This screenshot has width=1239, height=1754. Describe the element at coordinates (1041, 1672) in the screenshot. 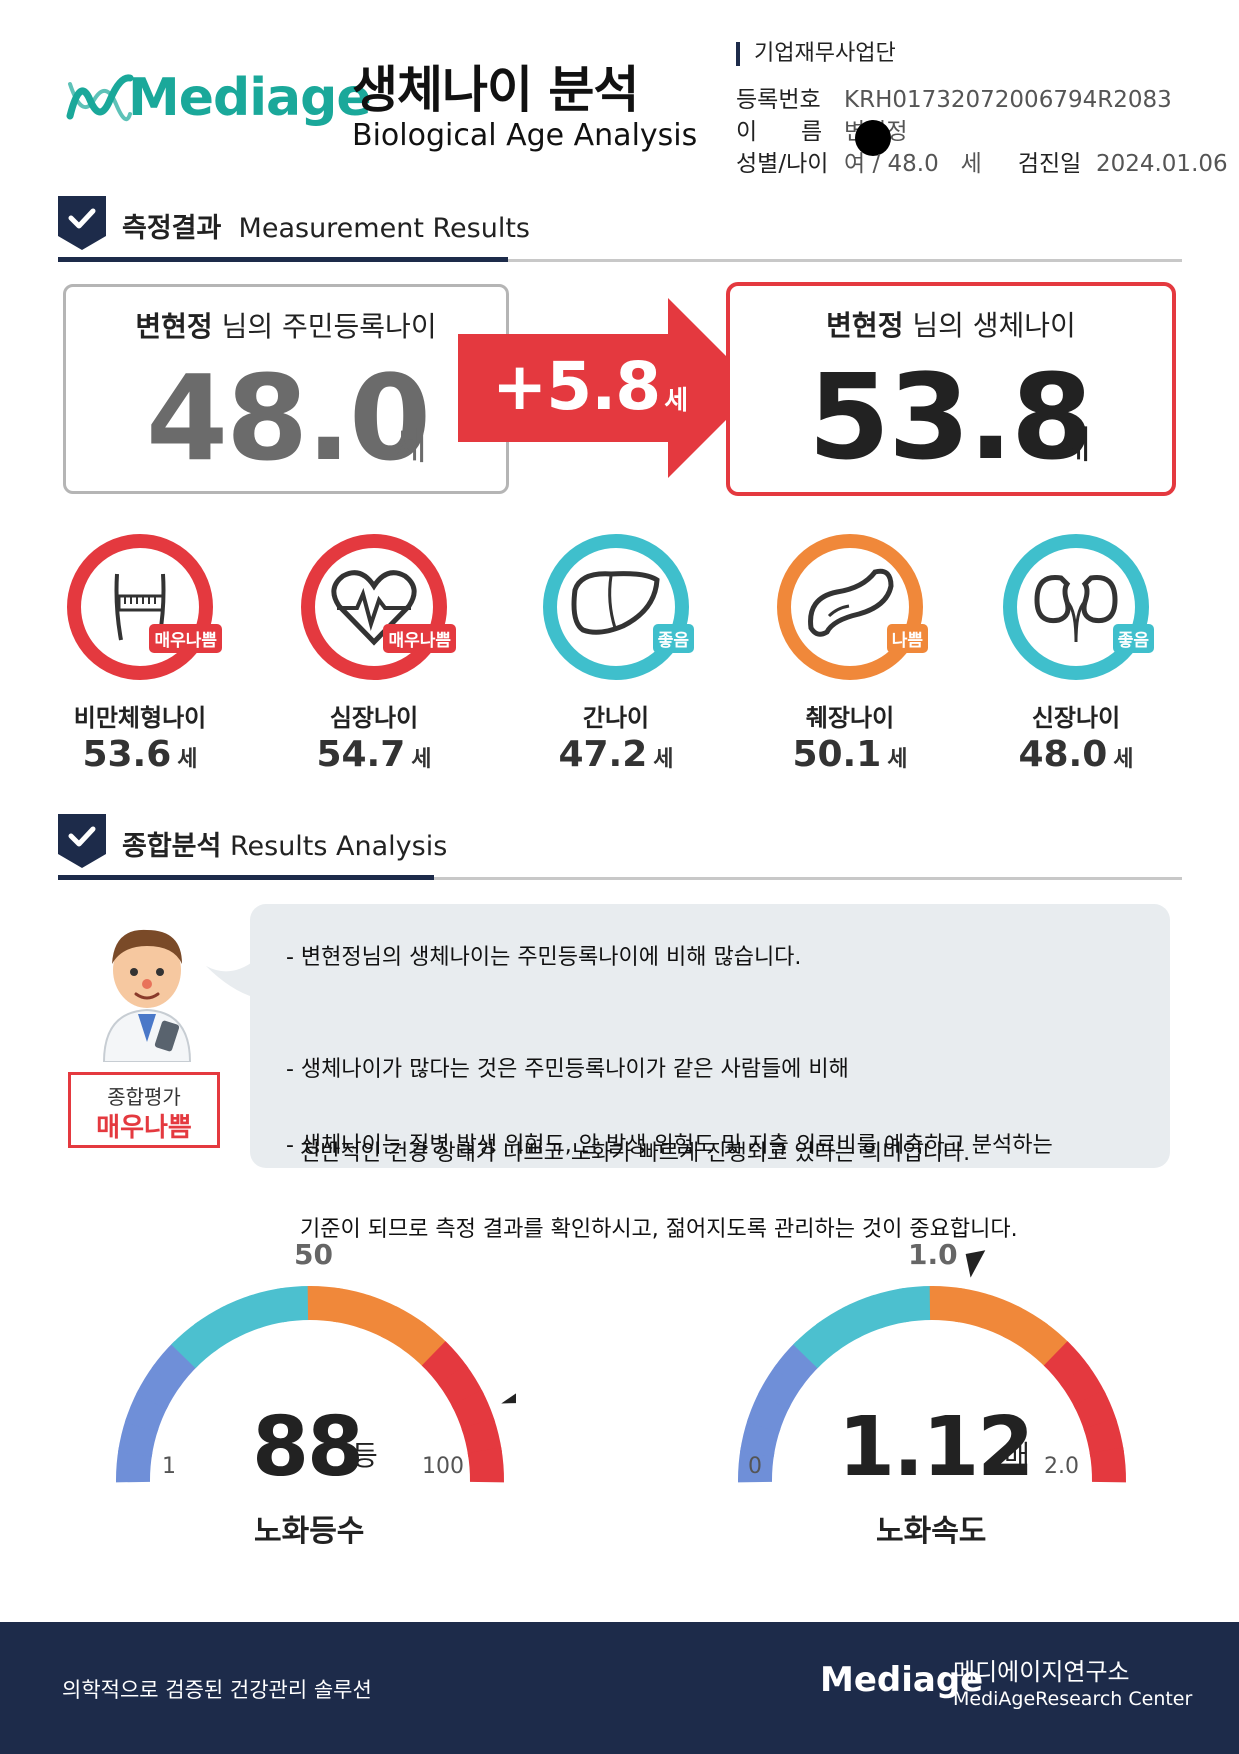

I see `footer-org-ko: 메디에이지연구소` at that location.